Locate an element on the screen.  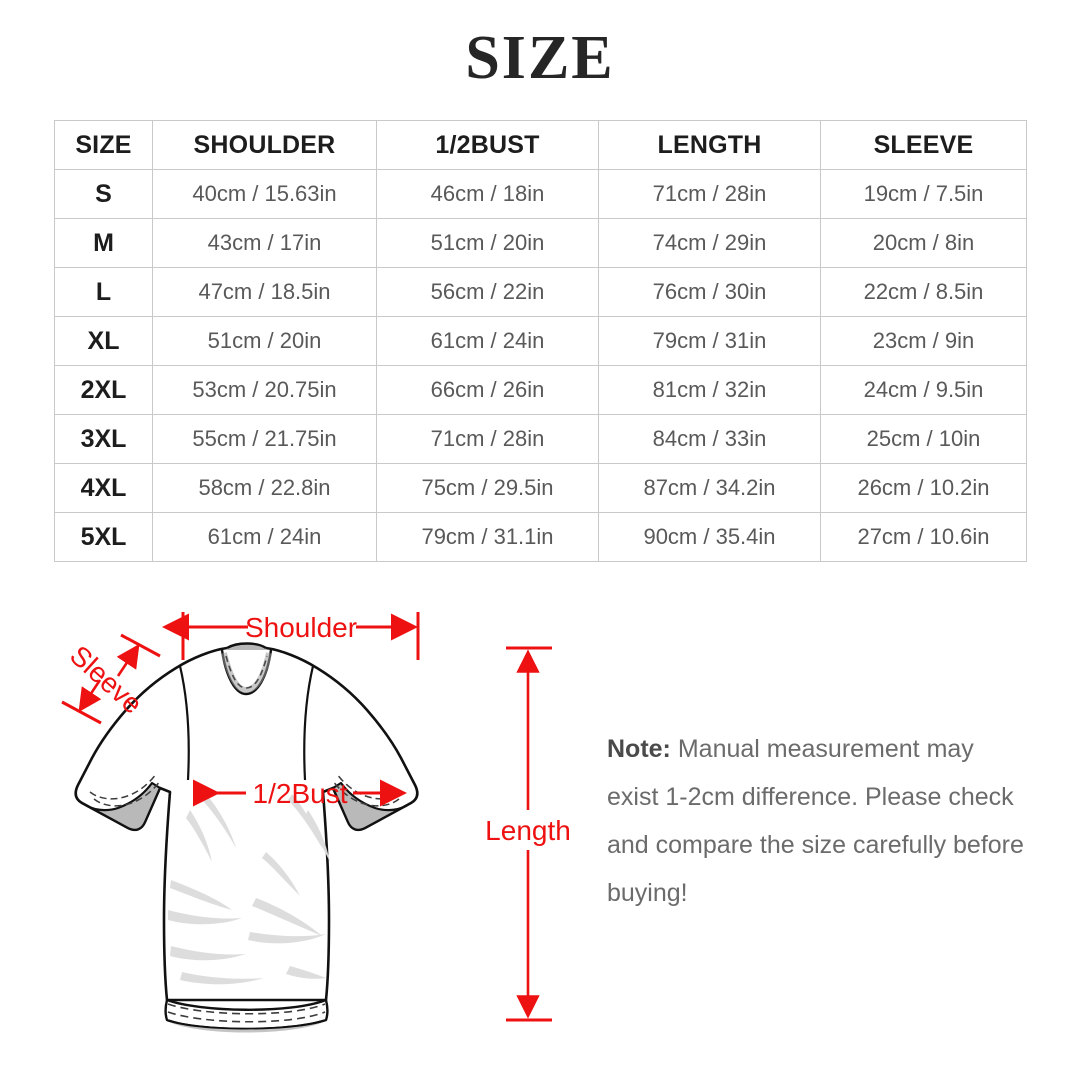
cell-bust: 79cm / 31.1in is located at coordinates (487, 537).